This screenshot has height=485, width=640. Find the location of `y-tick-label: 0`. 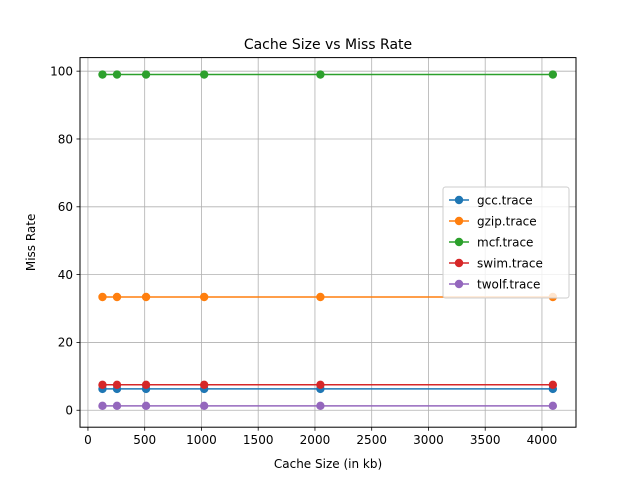

y-tick-label: 0 is located at coordinates (69, 411).